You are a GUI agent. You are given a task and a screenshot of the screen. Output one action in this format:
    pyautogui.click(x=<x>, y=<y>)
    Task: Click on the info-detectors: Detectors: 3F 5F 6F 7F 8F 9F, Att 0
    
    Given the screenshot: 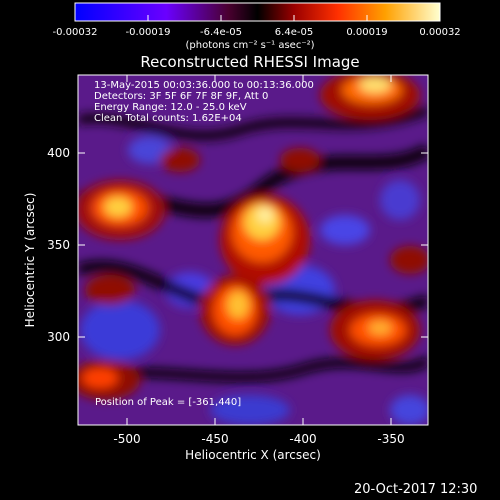 What is the action you would take?
    pyautogui.click(x=181, y=96)
    